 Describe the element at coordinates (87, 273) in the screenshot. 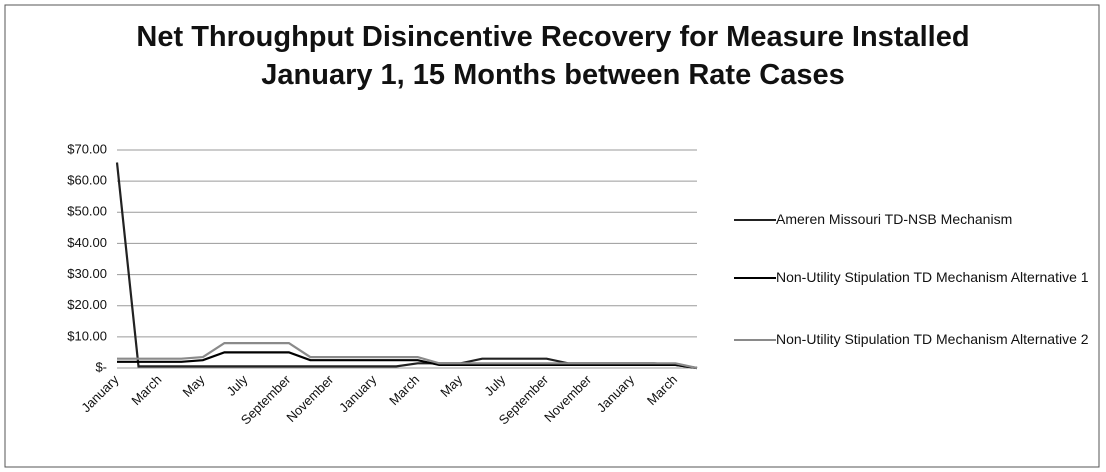

I see `y-tick-label: $30.00` at that location.